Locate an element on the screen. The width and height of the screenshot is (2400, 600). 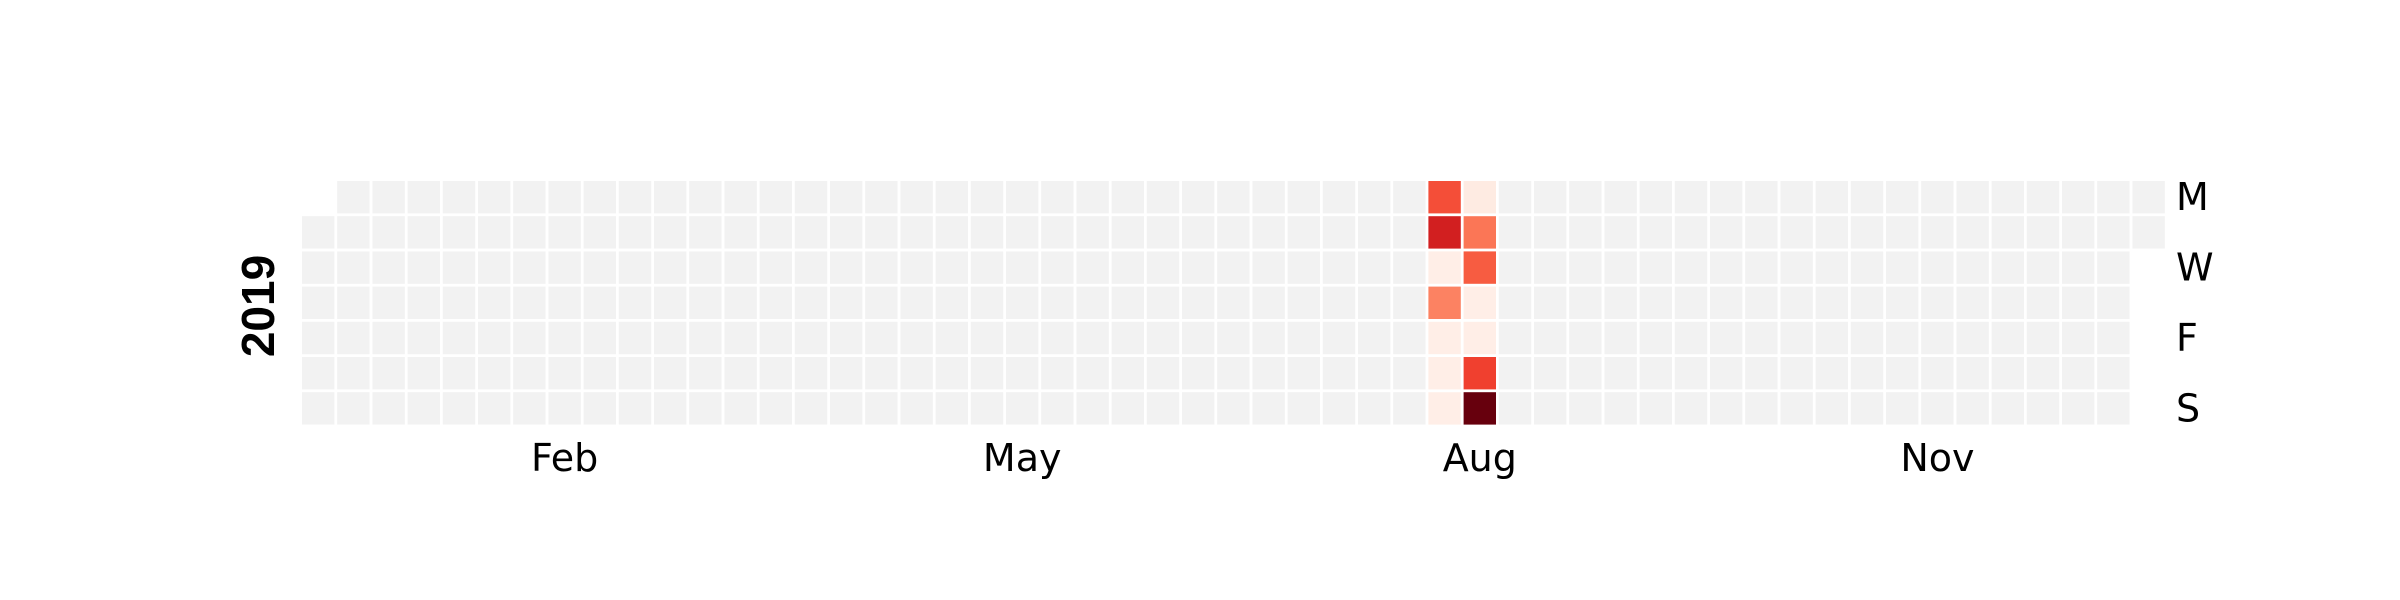
weekday-tick-s-row6: S is located at coordinates (2188, 408).